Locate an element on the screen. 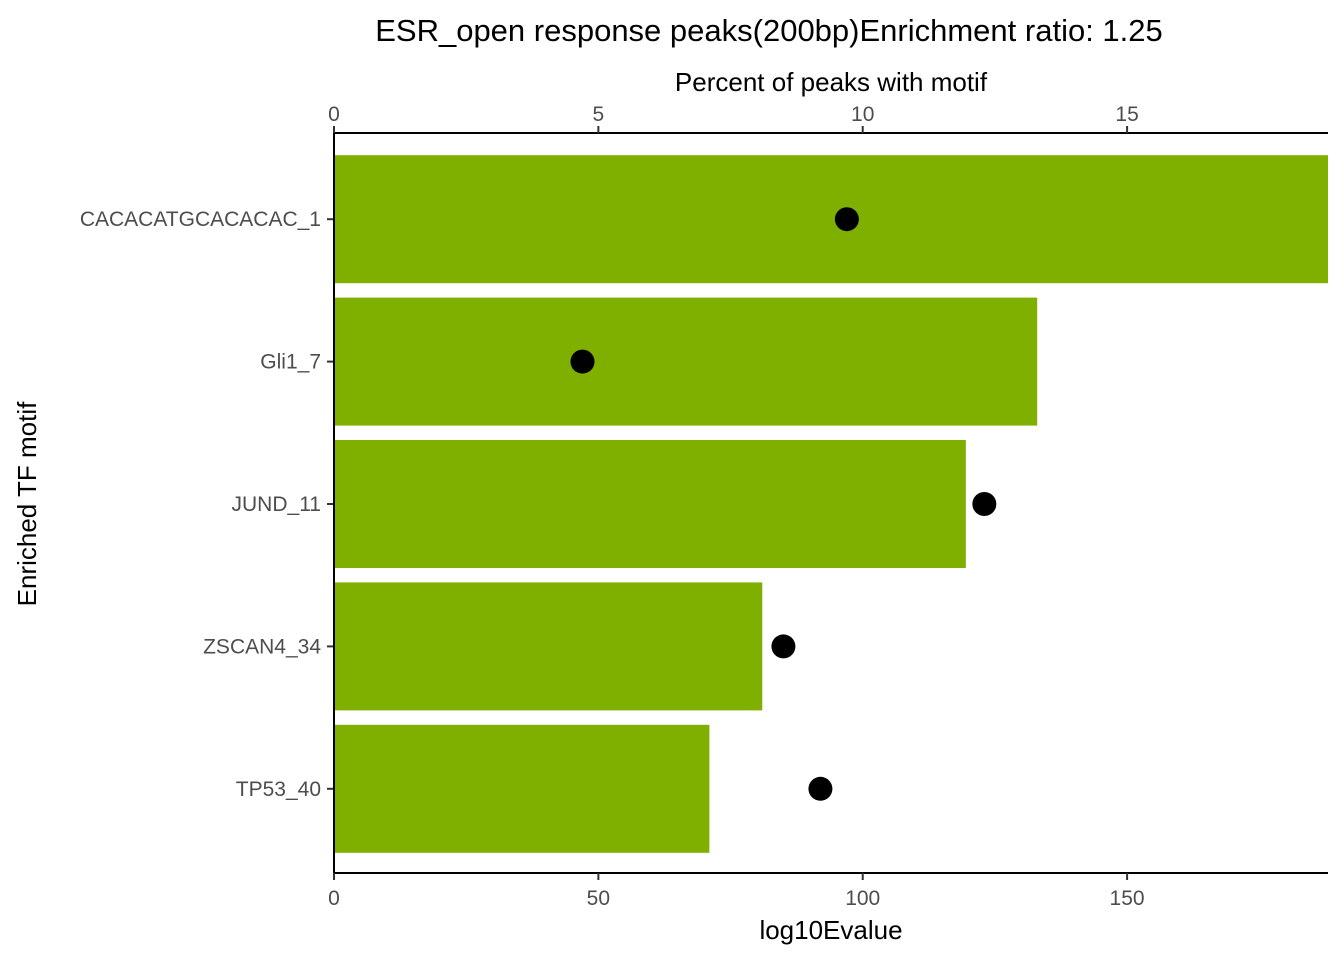  x-tick-label-1: 50 is located at coordinates (598, 898).